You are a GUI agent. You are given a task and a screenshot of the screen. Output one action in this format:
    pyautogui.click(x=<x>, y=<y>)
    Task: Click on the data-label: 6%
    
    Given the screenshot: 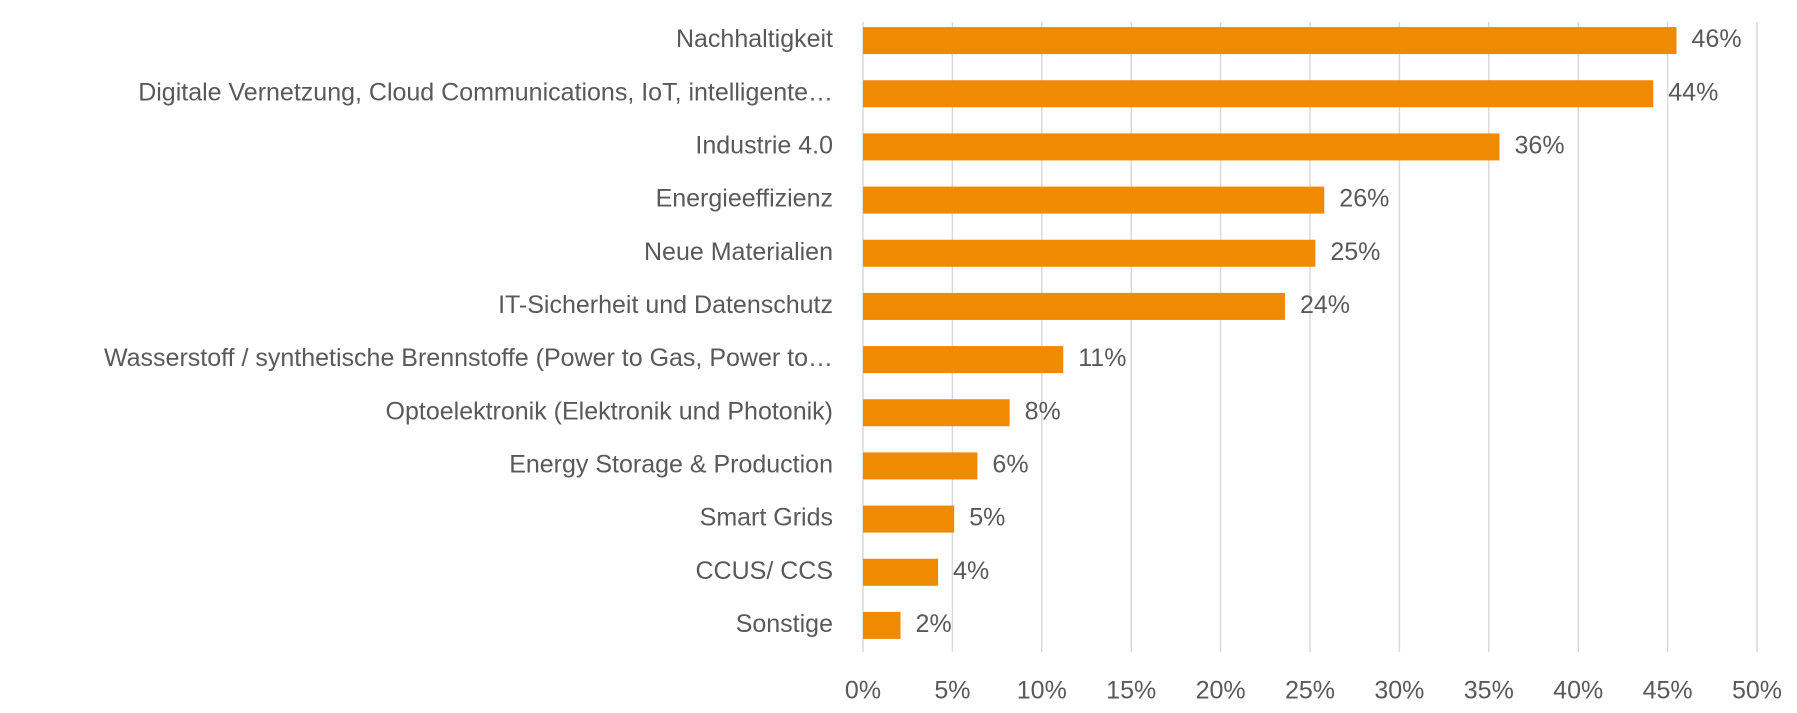 What is the action you would take?
    pyautogui.click(x=1010, y=465)
    